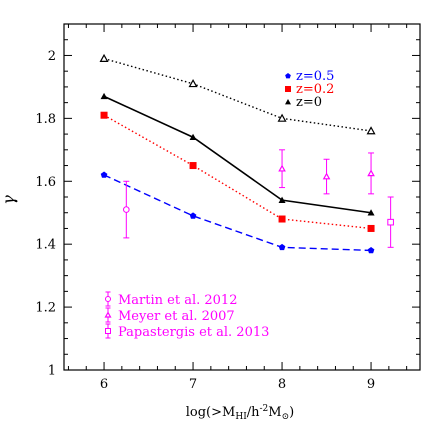 This screenshot has width=436, height=436. Describe the element at coordinates (291, 412) in the screenshot. I see `x-axis-label-close: )` at that location.